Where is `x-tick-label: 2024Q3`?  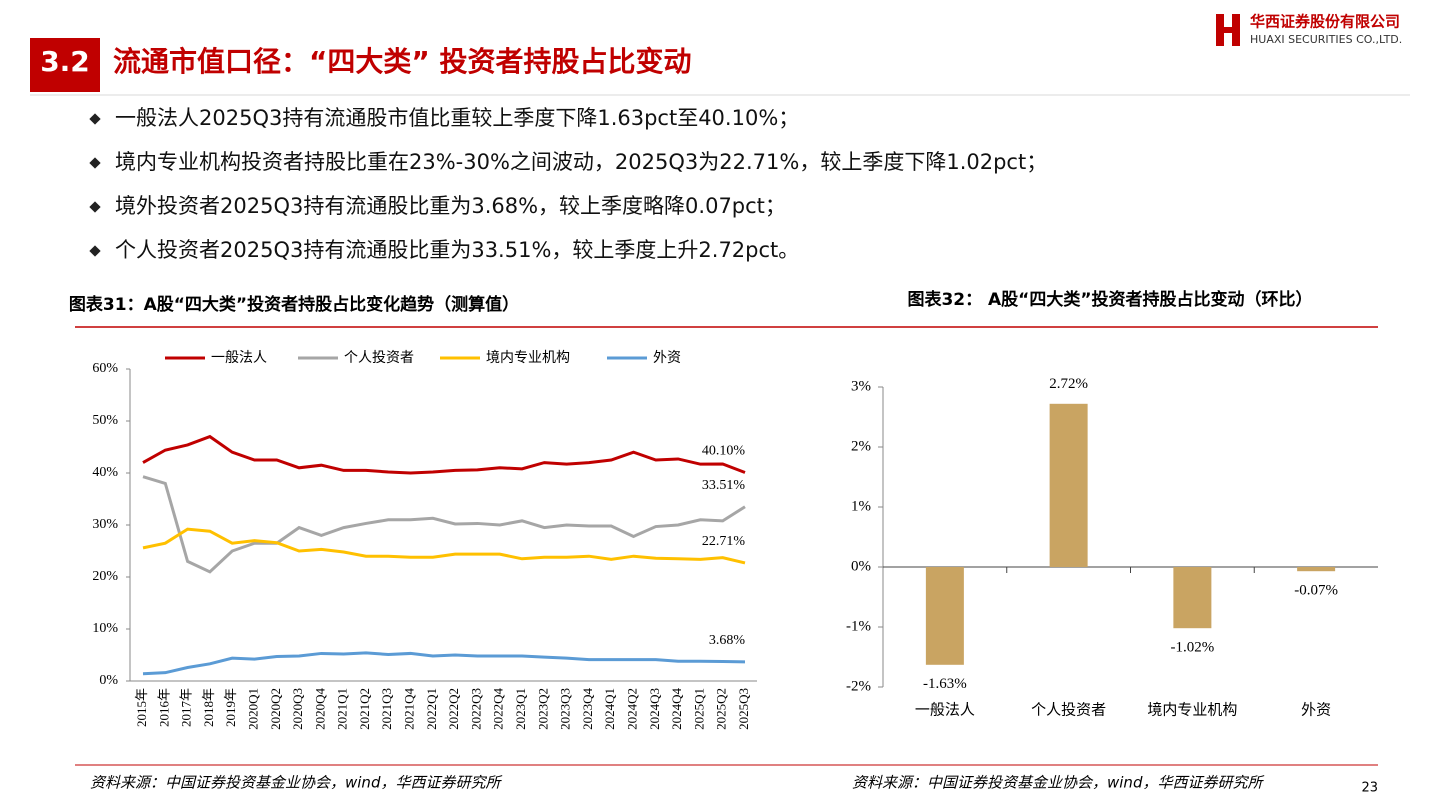
x-tick-label: 2024Q3 is located at coordinates (654, 709).